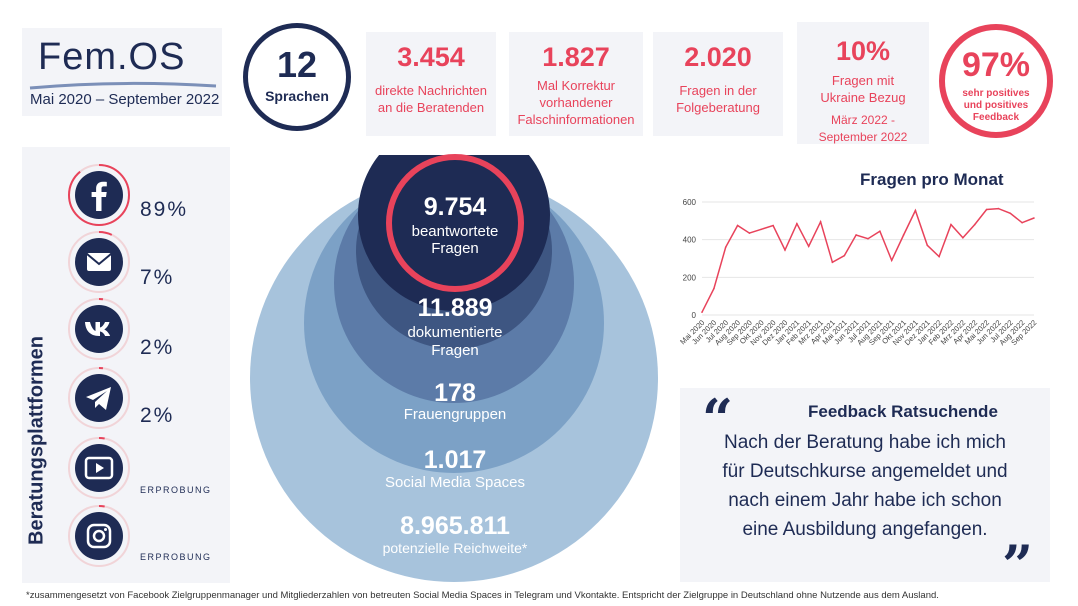 The image size is (1078, 606). What do you see at coordinates (694, 315) in the screenshot?
I see `y-tick-label: 0` at bounding box center [694, 315].